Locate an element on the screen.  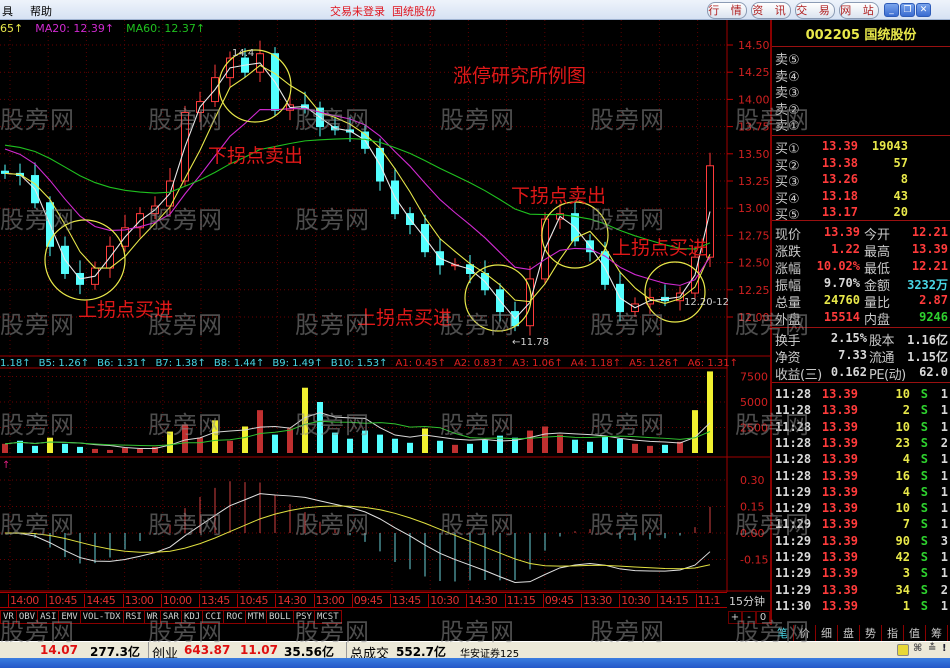
volume-legend-item: B8: 1.44↑ is located at coordinates (239, 363).